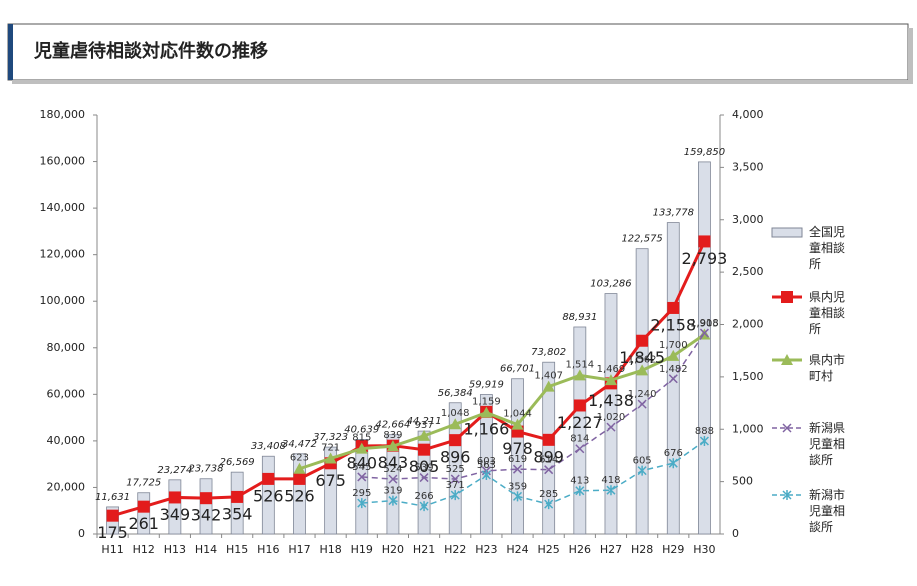 The height and width of the screenshot is (586, 917). Describe the element at coordinates (268, 495) in the screenshot. I see `data-label: 526` at that location.